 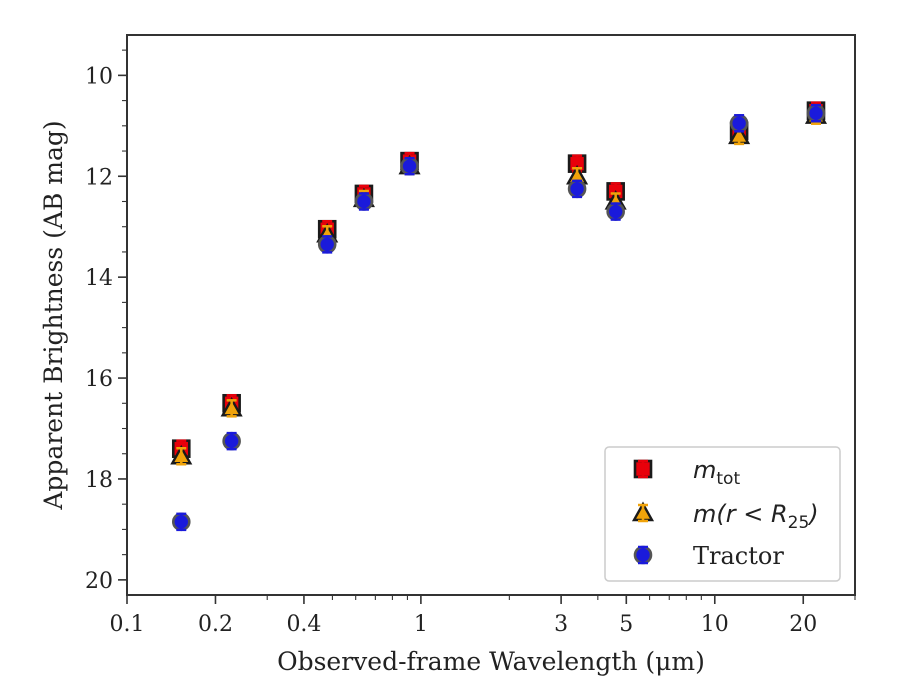 I want to click on y-axis-title: Apparent Brightness (AB mag), so click(x=53, y=315).